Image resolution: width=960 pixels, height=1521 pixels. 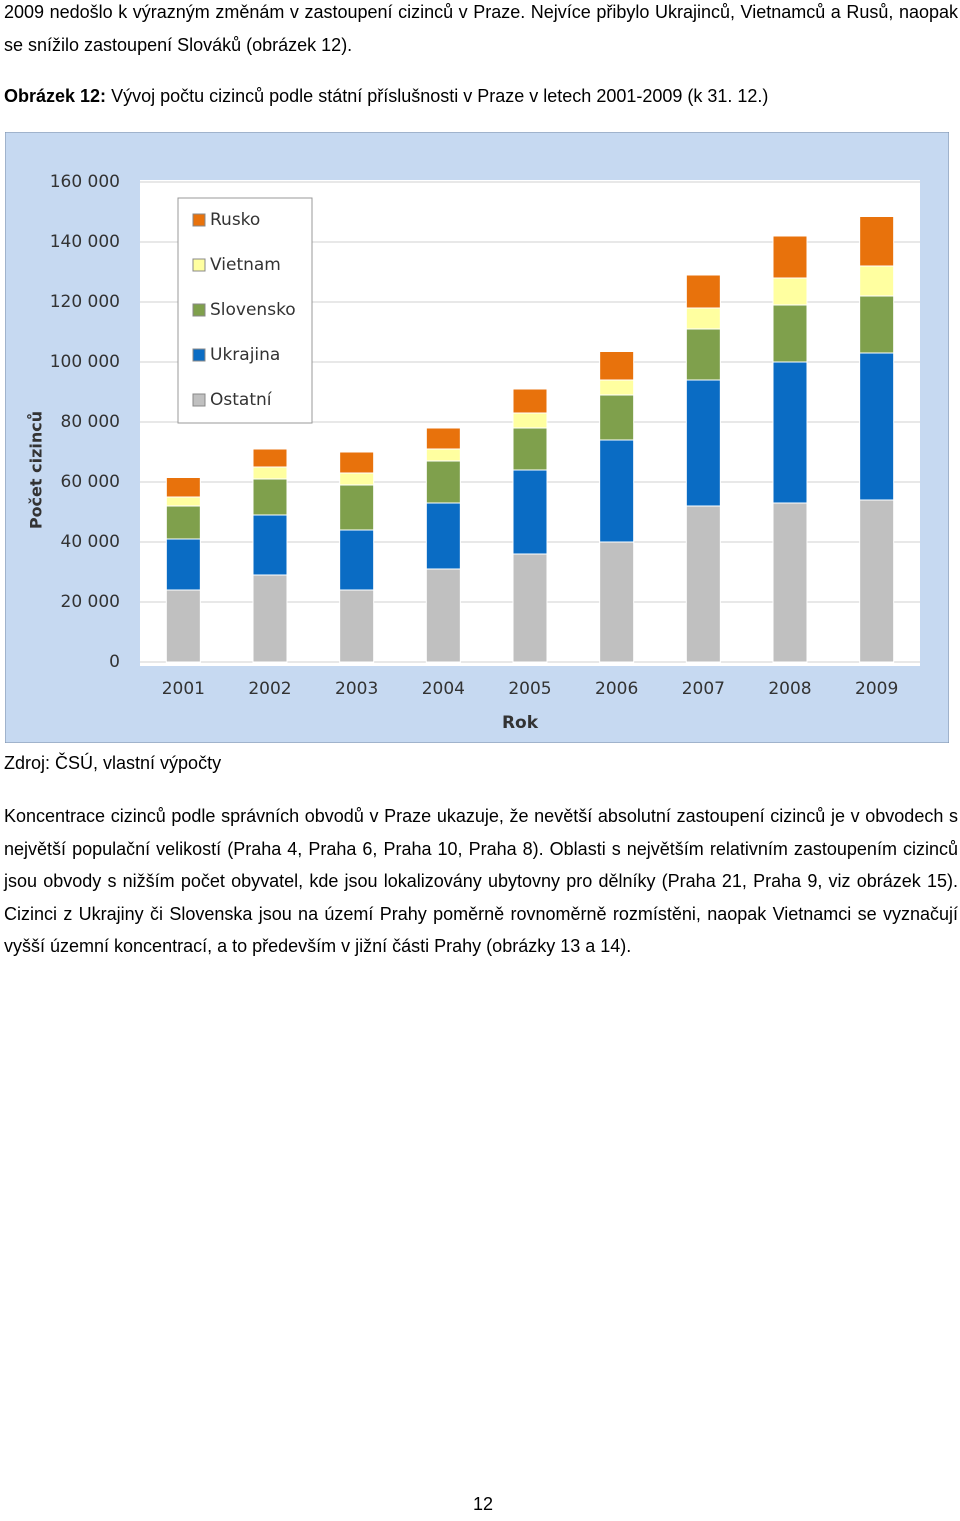 I want to click on caption-label: Obrázek 12:, so click(x=55, y=96).